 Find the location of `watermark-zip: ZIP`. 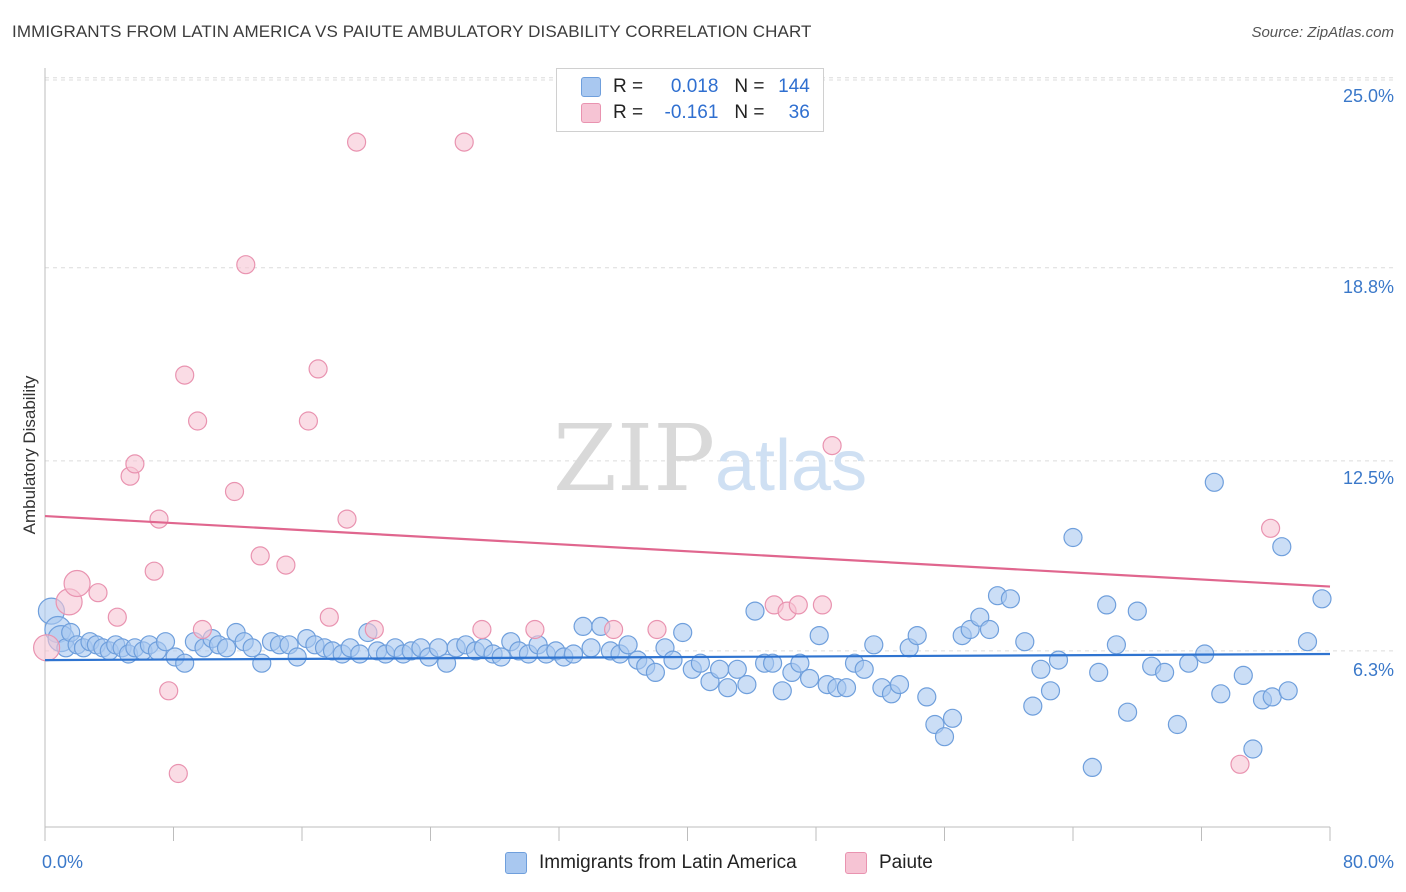

watermark-zip: ZIP is located at coordinates (634, 458).